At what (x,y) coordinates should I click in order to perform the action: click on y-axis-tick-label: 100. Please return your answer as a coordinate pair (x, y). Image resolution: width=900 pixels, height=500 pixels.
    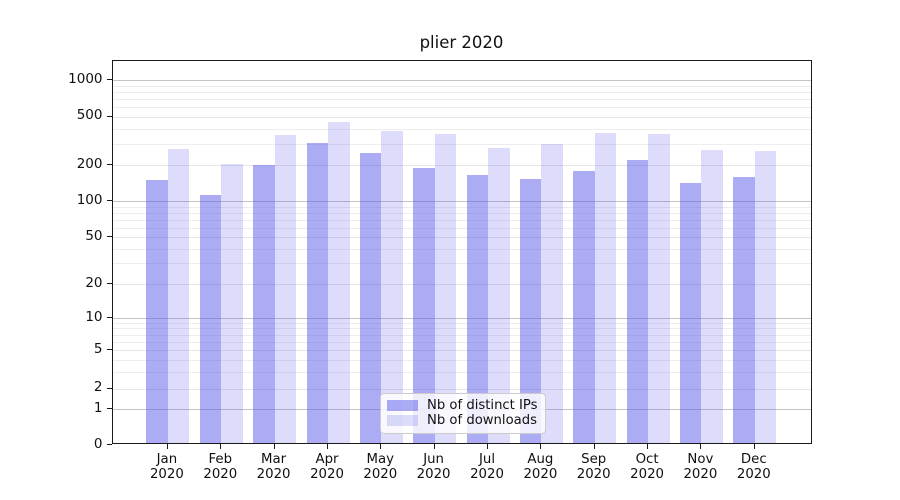
    Looking at the image, I should click on (89, 199).